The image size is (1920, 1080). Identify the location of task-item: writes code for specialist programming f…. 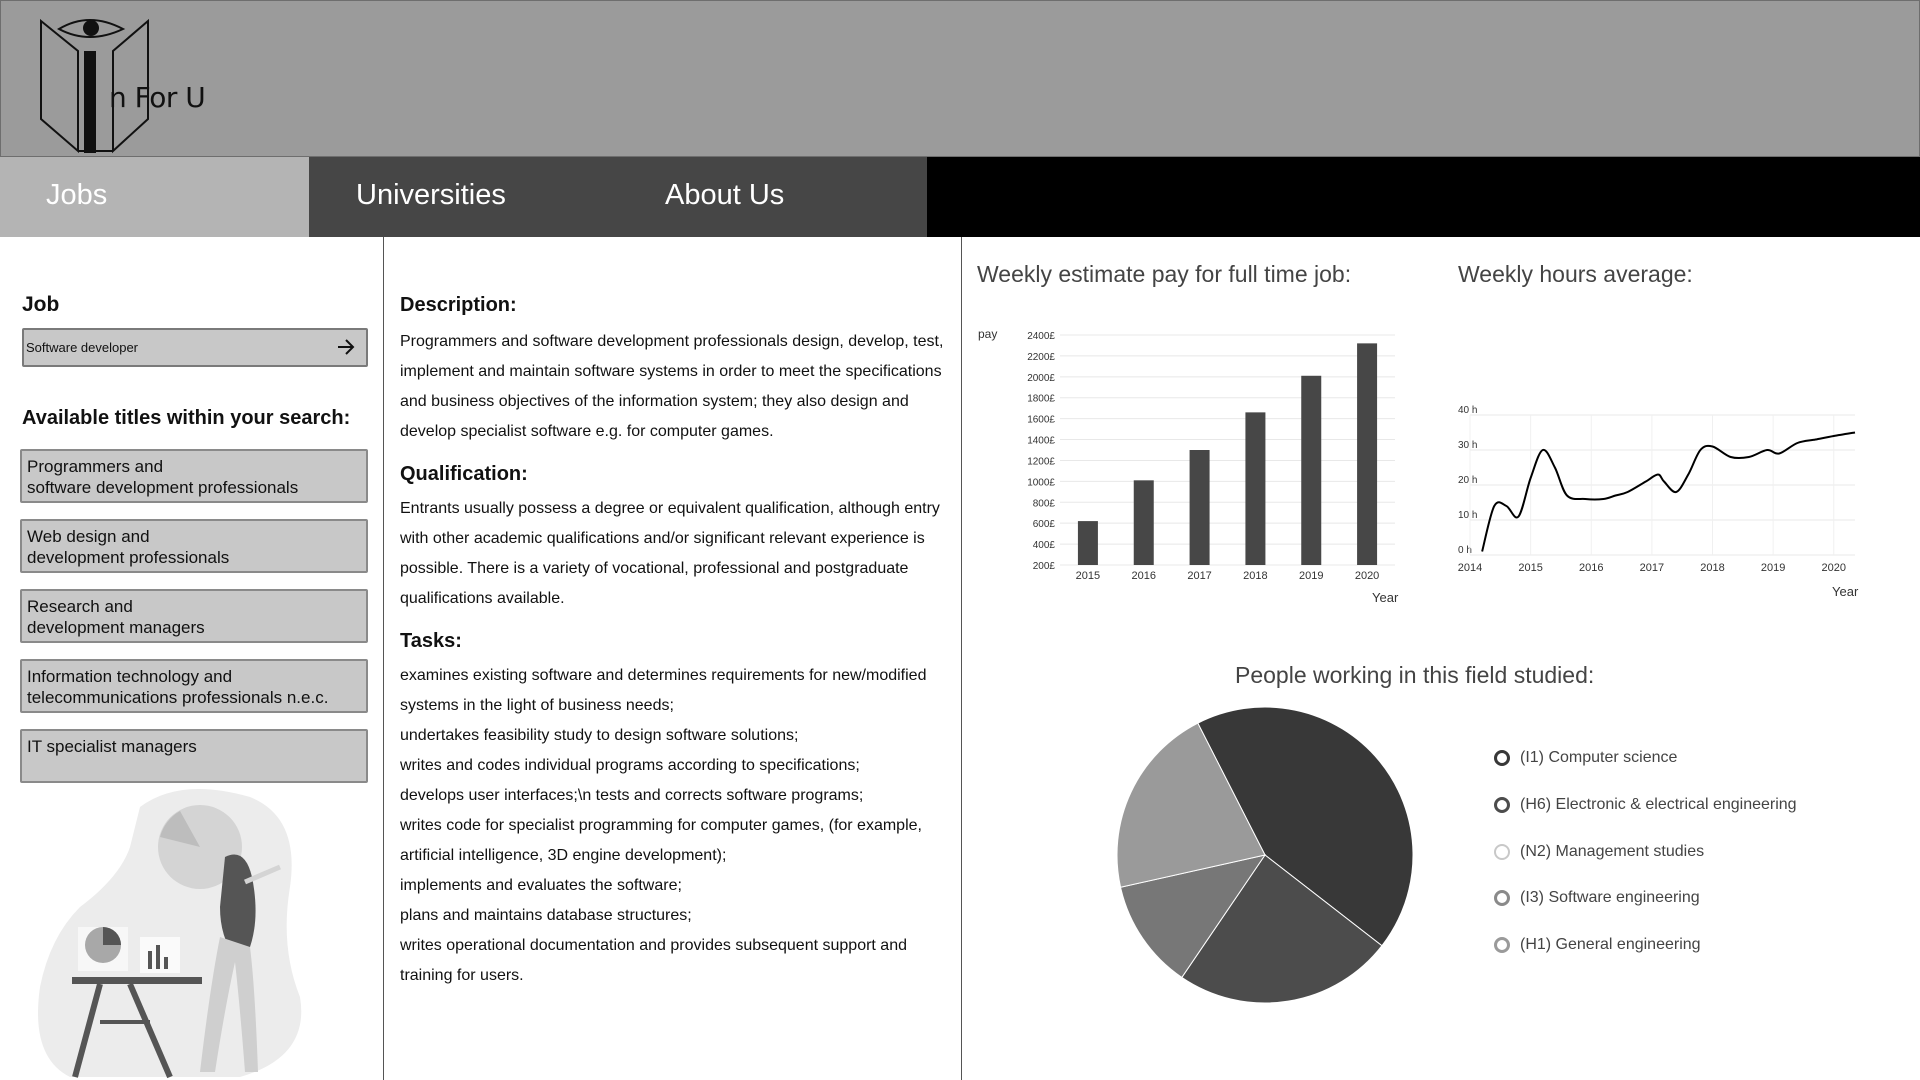
(661, 840).